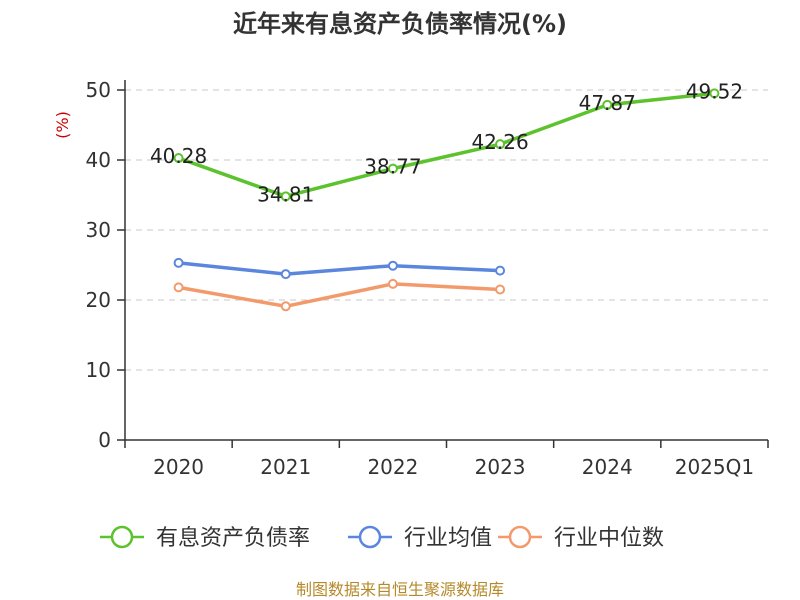  I want to click on legend-item-2: 行业中位数, so click(581, 538).